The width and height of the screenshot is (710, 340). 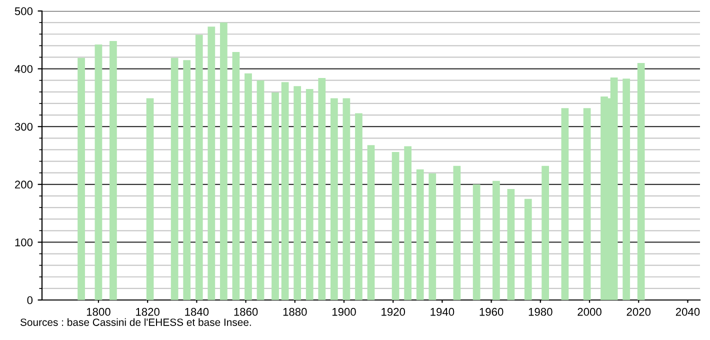 I want to click on x-tick-label: 1900, so click(x=344, y=312).